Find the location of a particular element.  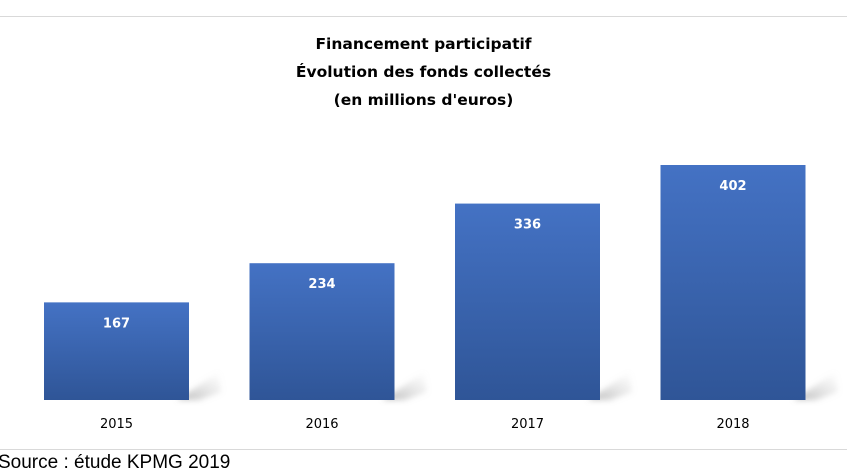

x-tick-label-2016: 2016 is located at coordinates (321, 424).